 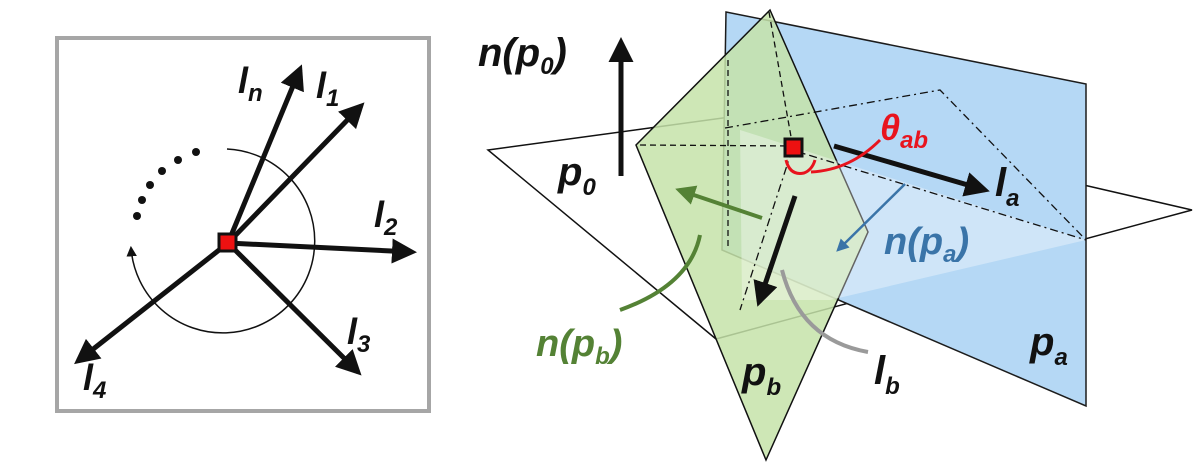 I want to click on angle-leader, so click(x=846, y=156).